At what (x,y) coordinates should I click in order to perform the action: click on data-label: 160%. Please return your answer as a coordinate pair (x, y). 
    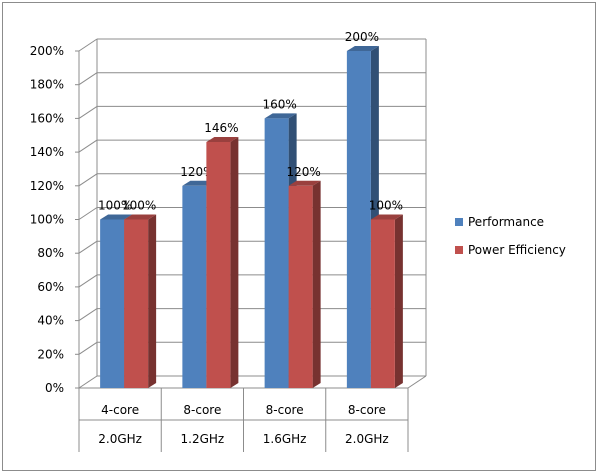
    Looking at the image, I should click on (279, 104).